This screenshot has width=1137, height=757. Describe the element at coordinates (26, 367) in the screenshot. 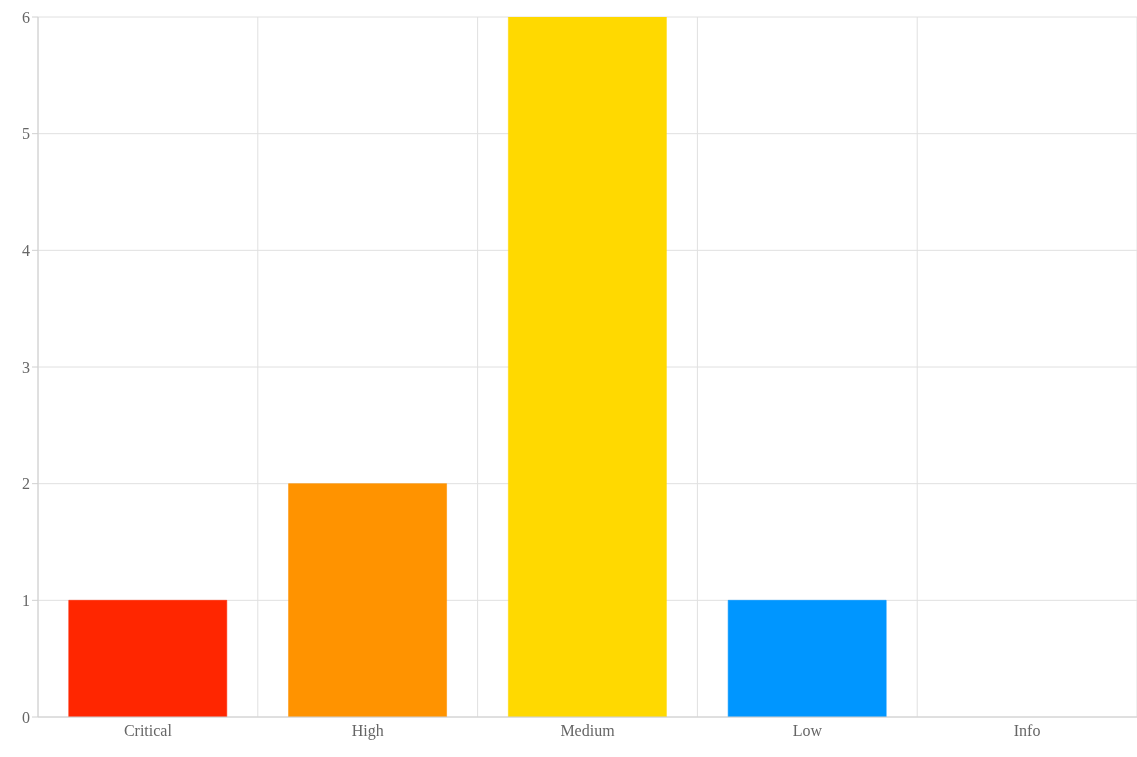

I see `y-tick-label: 3` at that location.